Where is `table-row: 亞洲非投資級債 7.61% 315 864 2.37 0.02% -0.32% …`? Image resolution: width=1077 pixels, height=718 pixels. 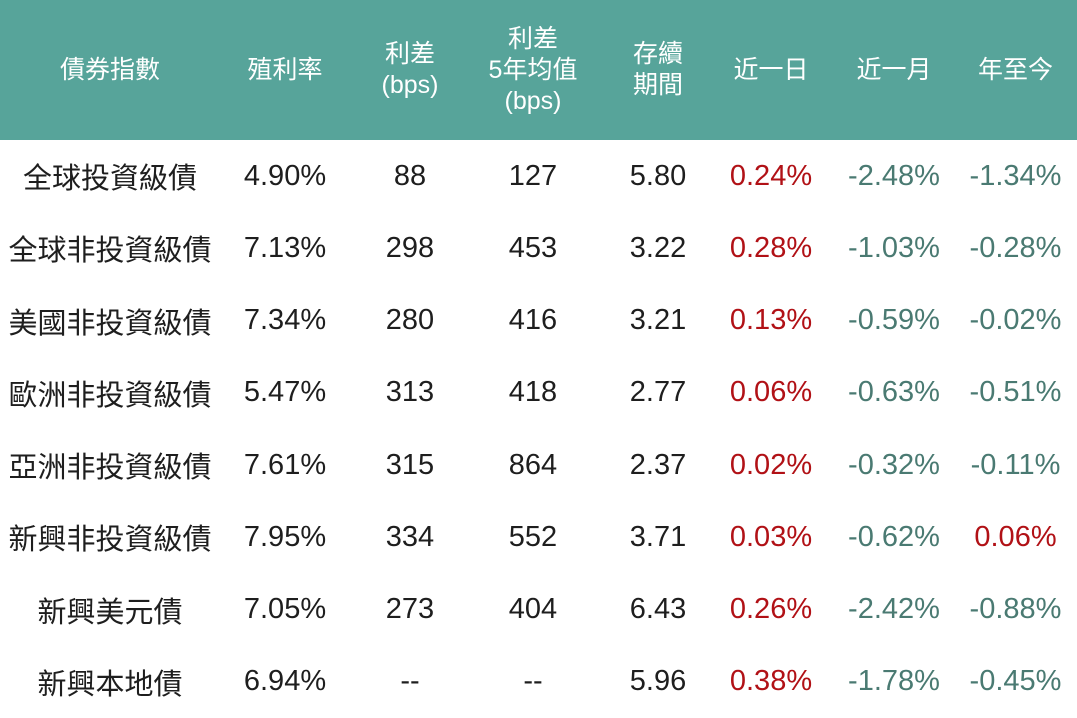 table-row: 亞洲非投資級債 7.61% 315 864 2.37 0.02% -0.32% … is located at coordinates (538, 465).